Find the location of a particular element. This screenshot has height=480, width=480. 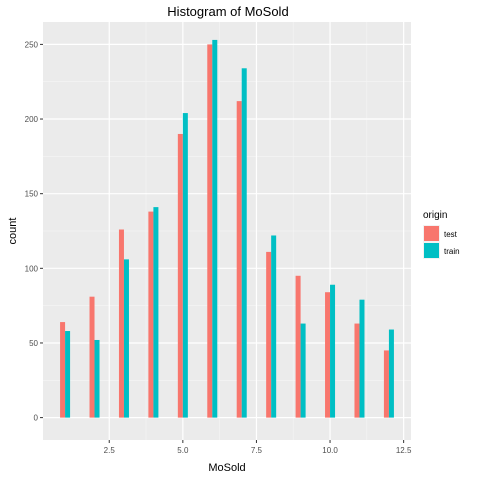

y-tick-label: 50 is located at coordinates (33, 343).